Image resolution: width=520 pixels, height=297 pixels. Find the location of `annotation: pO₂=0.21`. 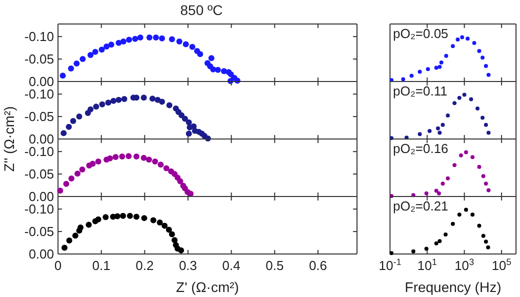

annotation: pO₂=0.21 is located at coordinates (420, 206).